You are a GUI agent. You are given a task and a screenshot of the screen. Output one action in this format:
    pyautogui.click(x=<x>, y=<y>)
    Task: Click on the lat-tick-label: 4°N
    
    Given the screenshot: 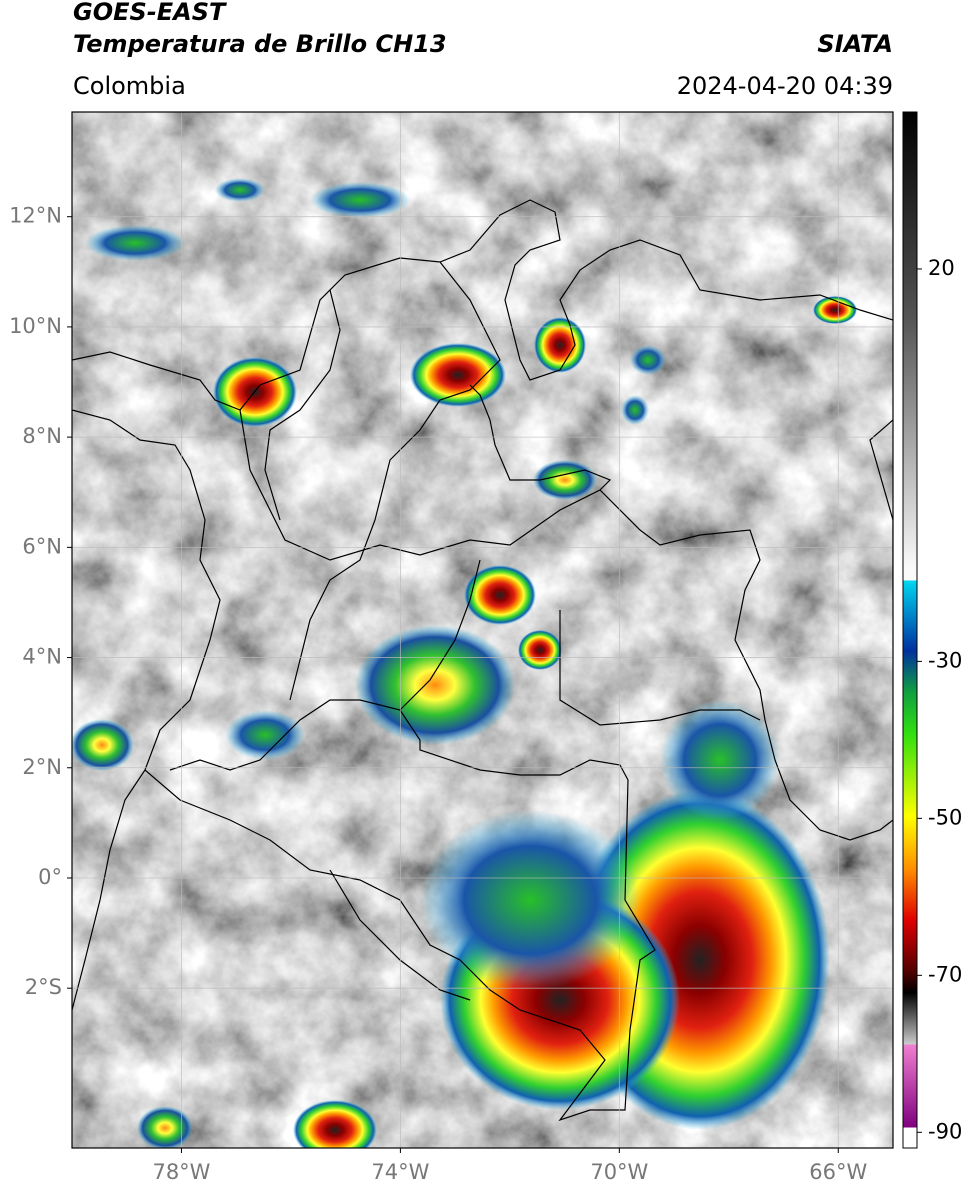 What is the action you would take?
    pyautogui.click(x=42, y=657)
    